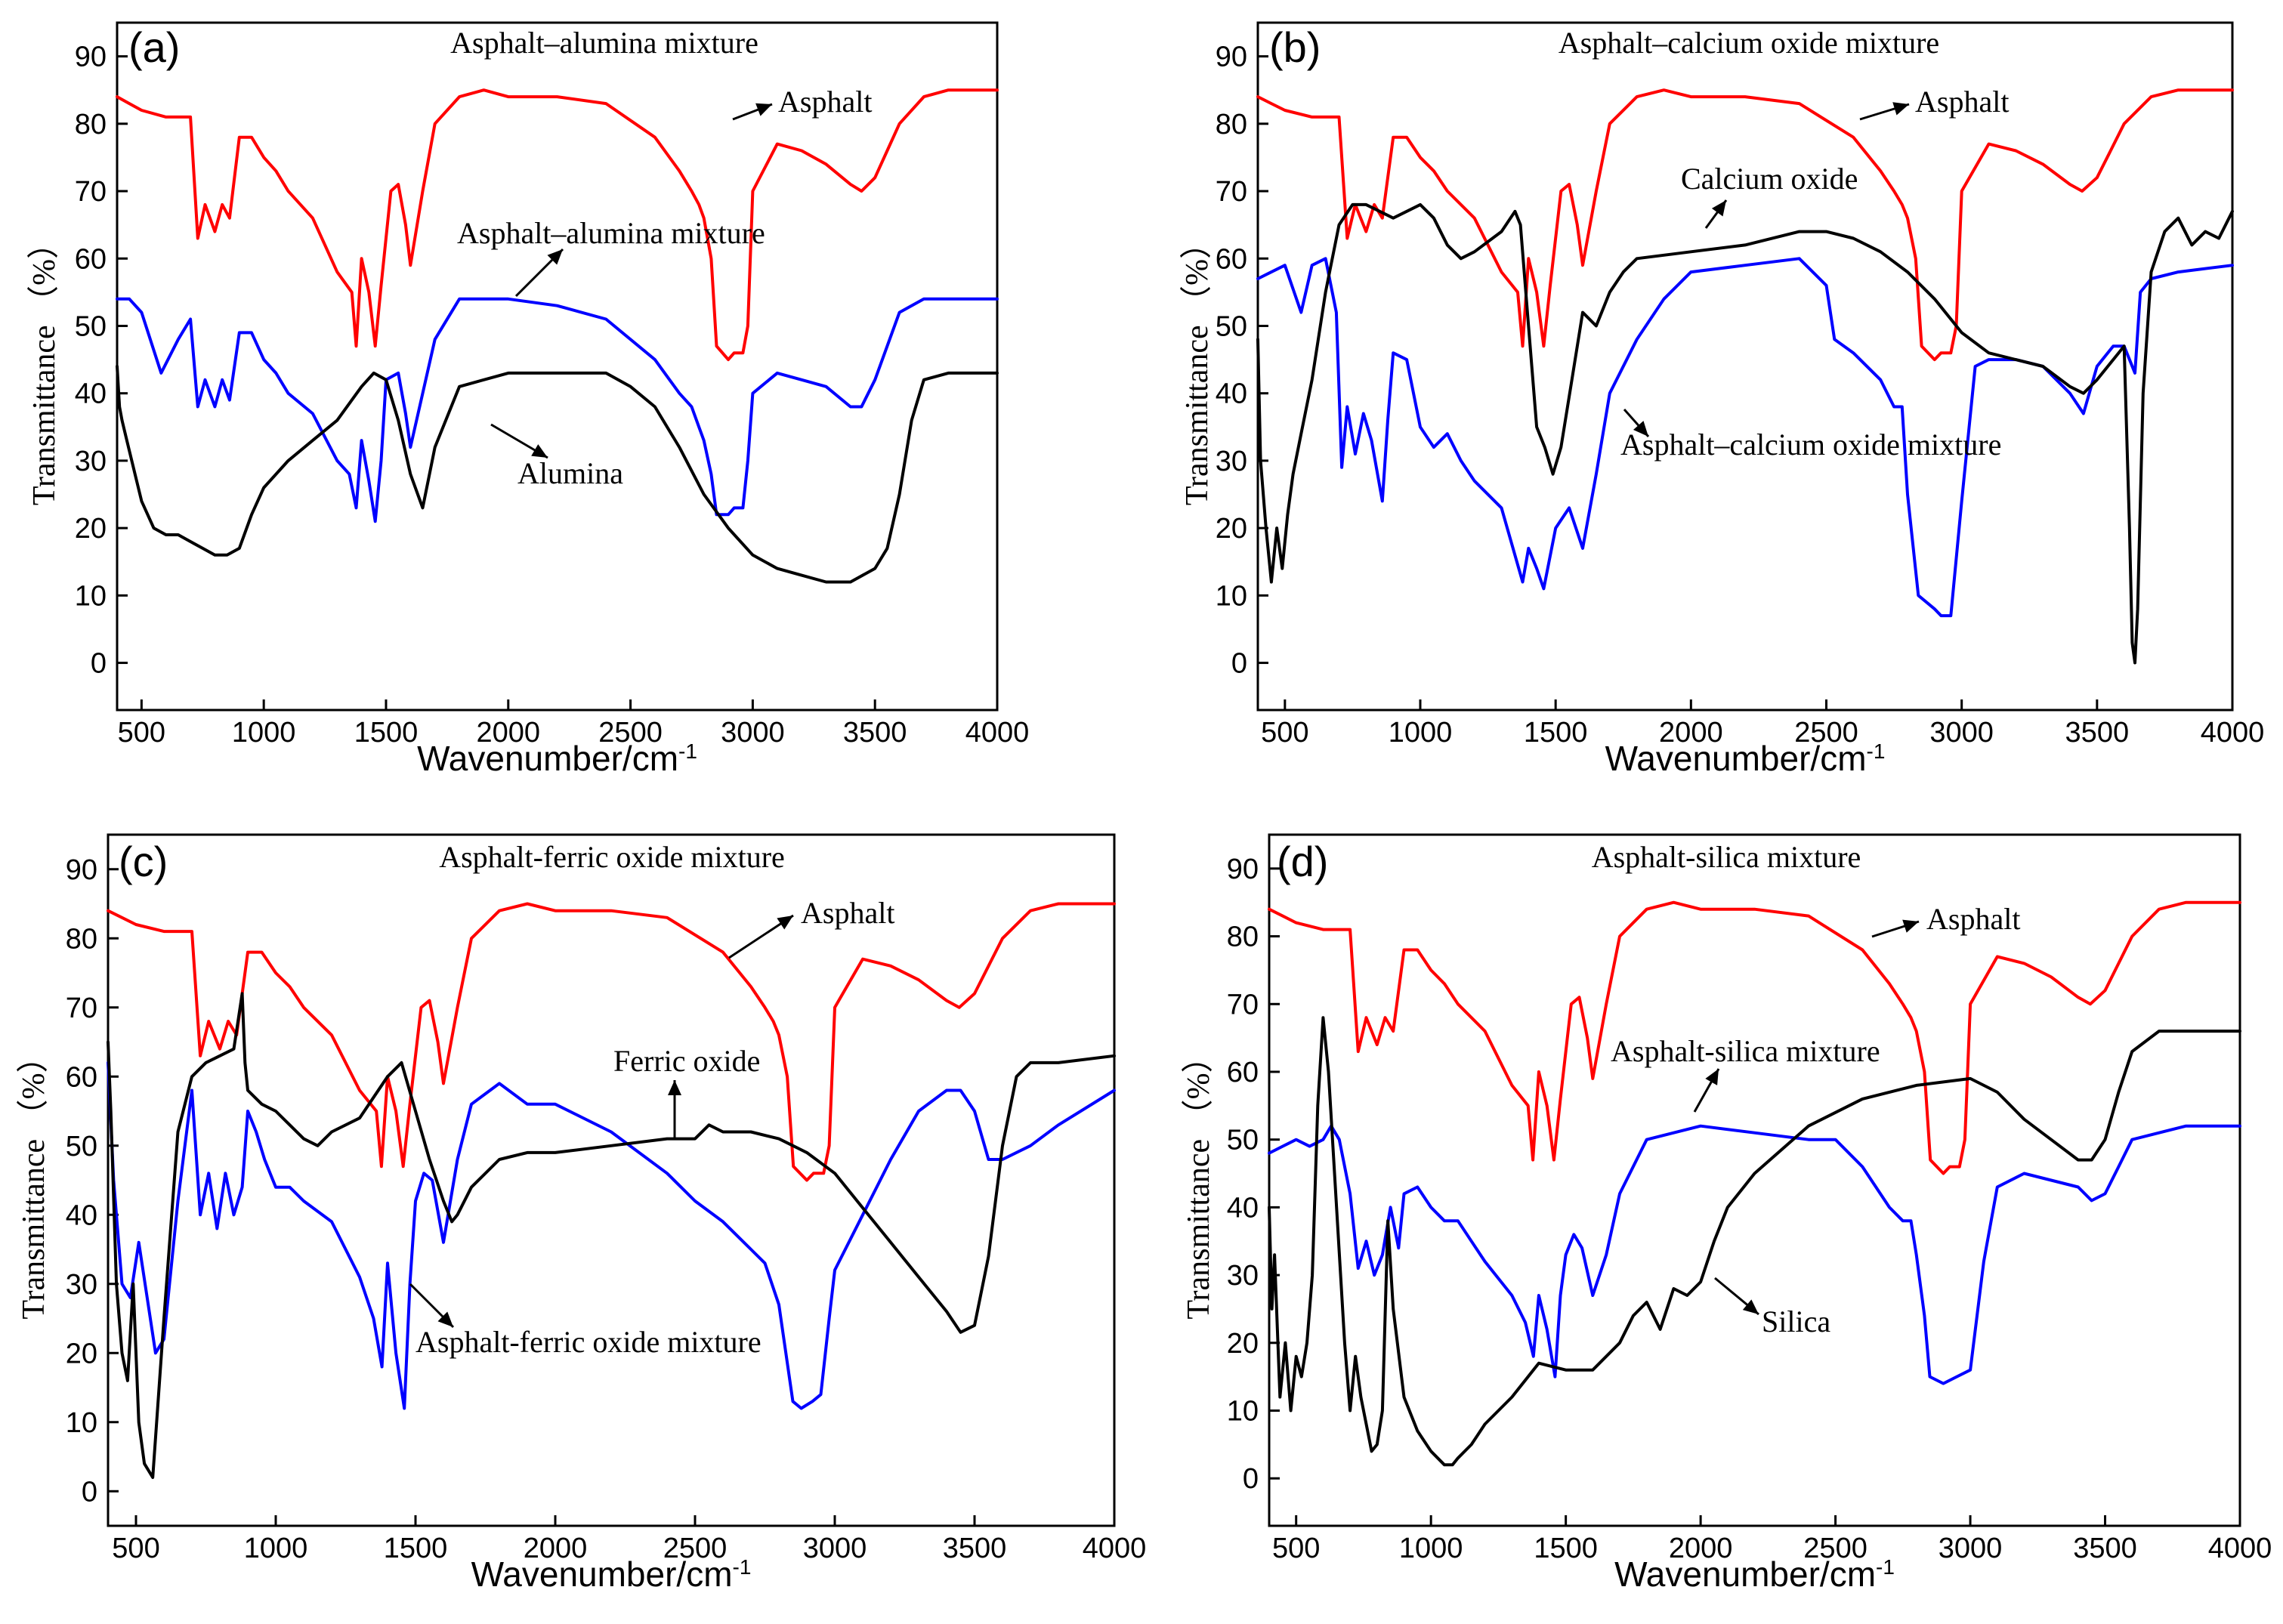 This screenshot has width=2283, height=1624. I want to click on panel-label: (d), so click(1302, 861).